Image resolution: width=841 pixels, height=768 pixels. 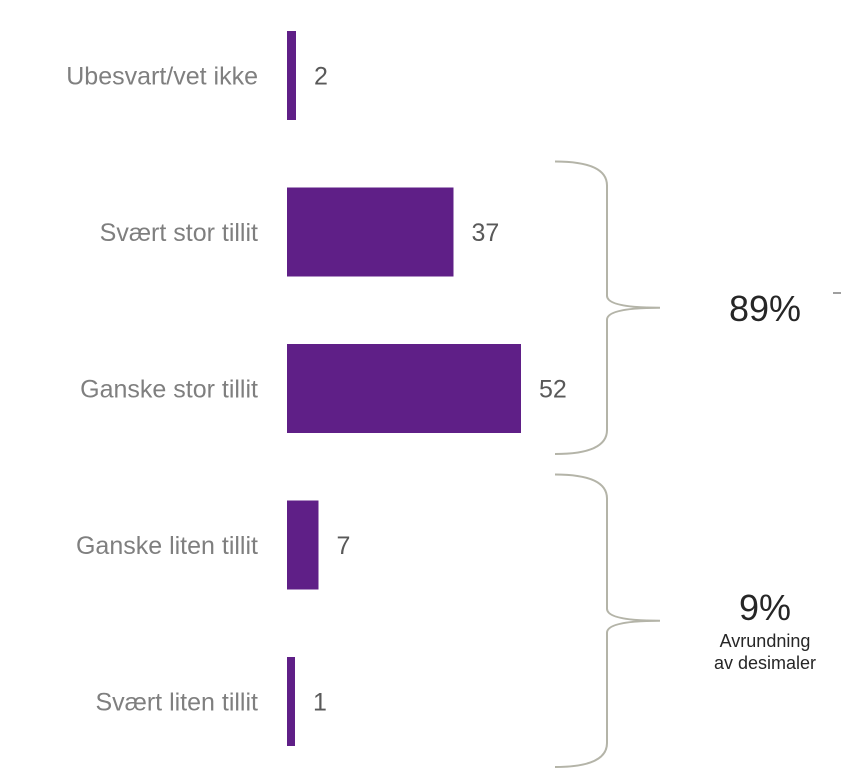 What do you see at coordinates (553, 390) in the screenshot?
I see `value-label-2: 52` at bounding box center [553, 390].